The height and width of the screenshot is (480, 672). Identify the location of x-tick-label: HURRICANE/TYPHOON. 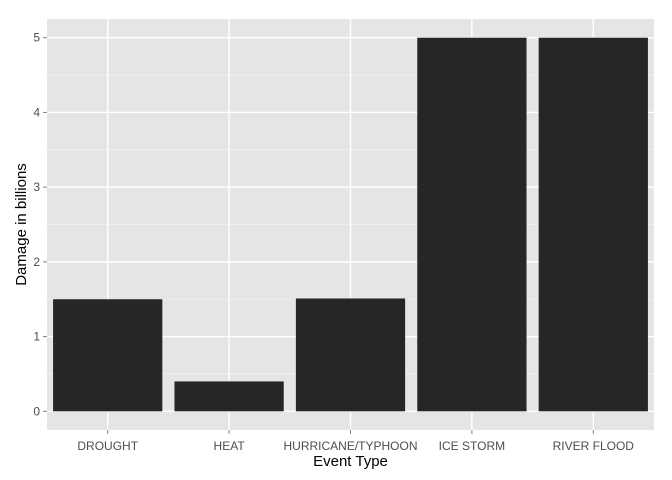
(350, 446).